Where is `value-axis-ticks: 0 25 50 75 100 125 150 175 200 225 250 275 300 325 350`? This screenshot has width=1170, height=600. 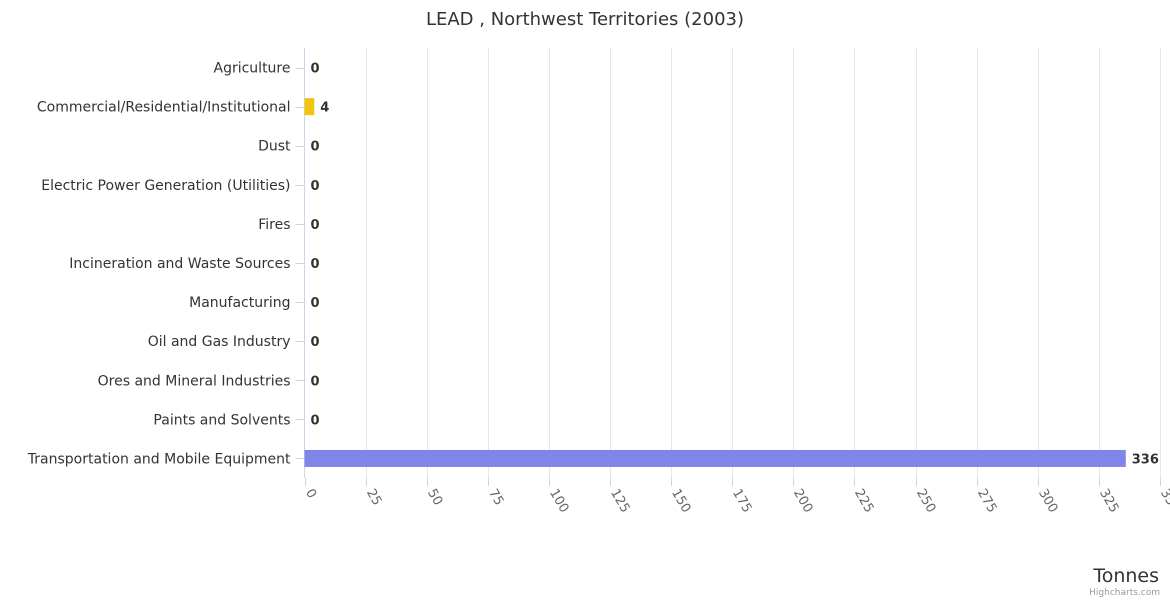
value-axis-ticks: 0 25 50 75 100 125 150 175 200 225 250 275 300 325 350 is located at coordinates (736, 497).